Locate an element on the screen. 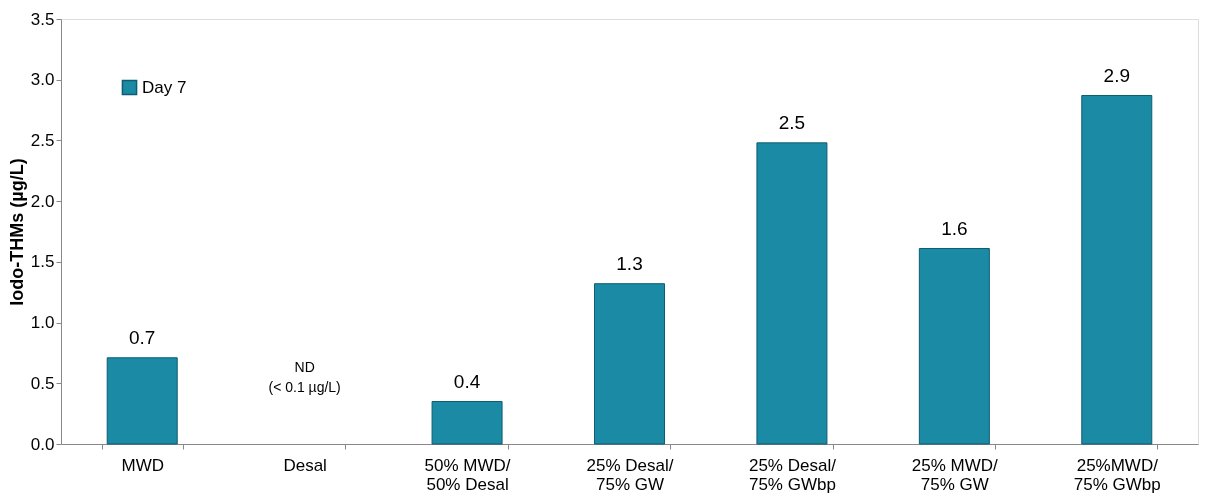 Image resolution: width=1218 pixels, height=497 pixels. data-label: 0.4 is located at coordinates (467, 381).